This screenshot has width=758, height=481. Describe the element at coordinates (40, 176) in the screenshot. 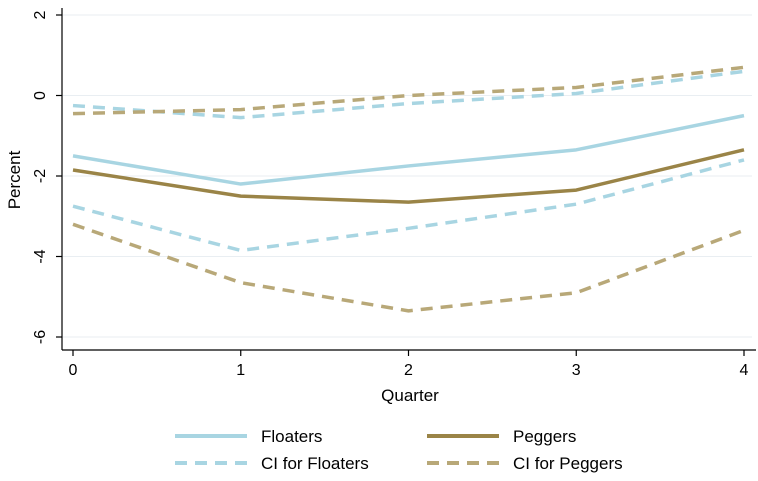

I see `y-tick-label: -2` at that location.